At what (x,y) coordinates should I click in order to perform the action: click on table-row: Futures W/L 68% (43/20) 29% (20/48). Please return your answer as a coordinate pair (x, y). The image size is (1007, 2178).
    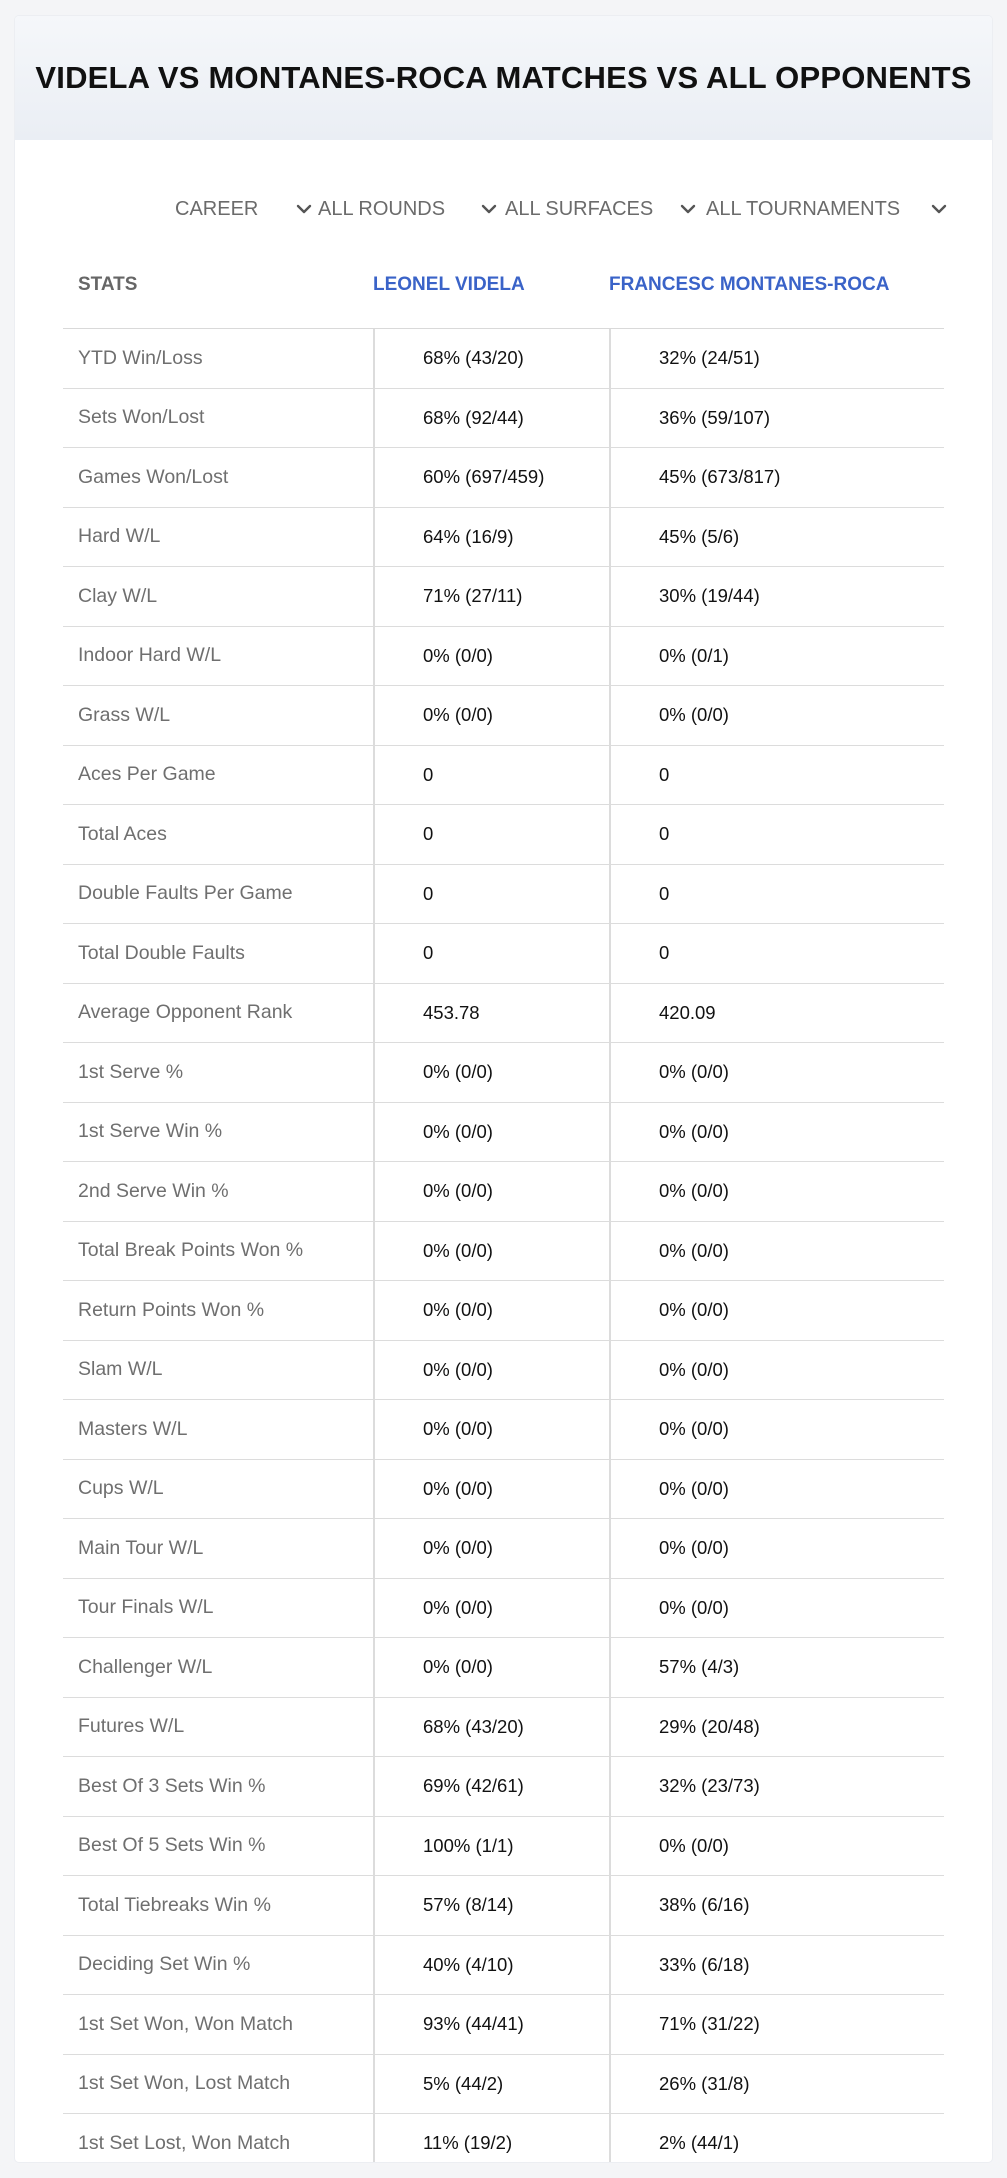
    Looking at the image, I should click on (503, 1727).